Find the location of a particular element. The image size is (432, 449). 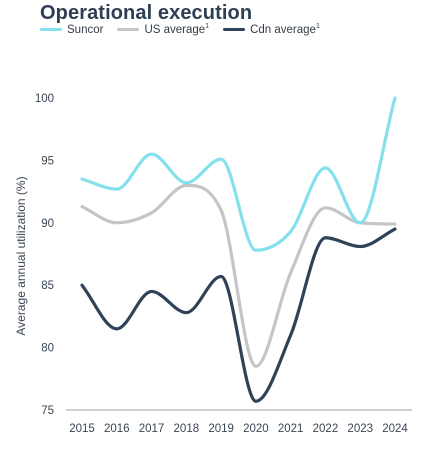

legend-item-suncor: Suncor is located at coordinates (71, 29).